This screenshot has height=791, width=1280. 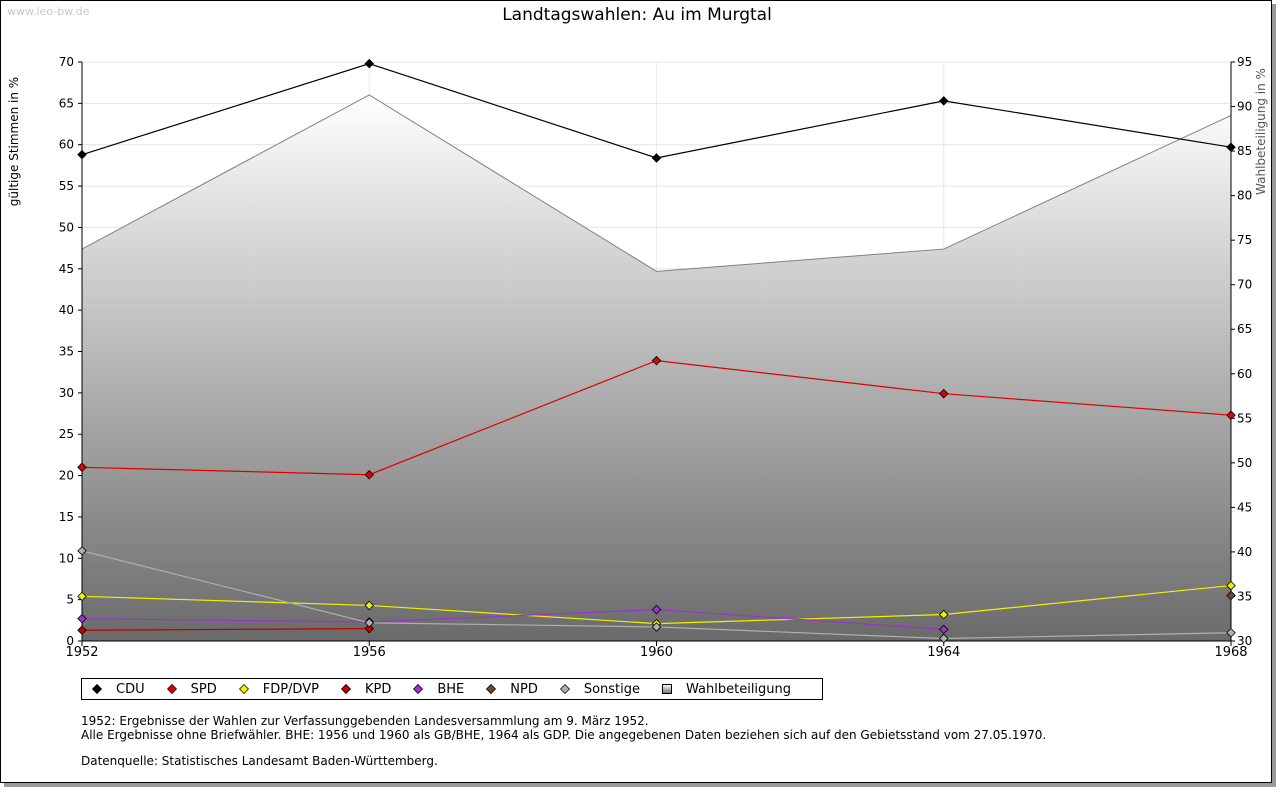 I want to click on y2-tick-label: 70, so click(x=1244, y=285).